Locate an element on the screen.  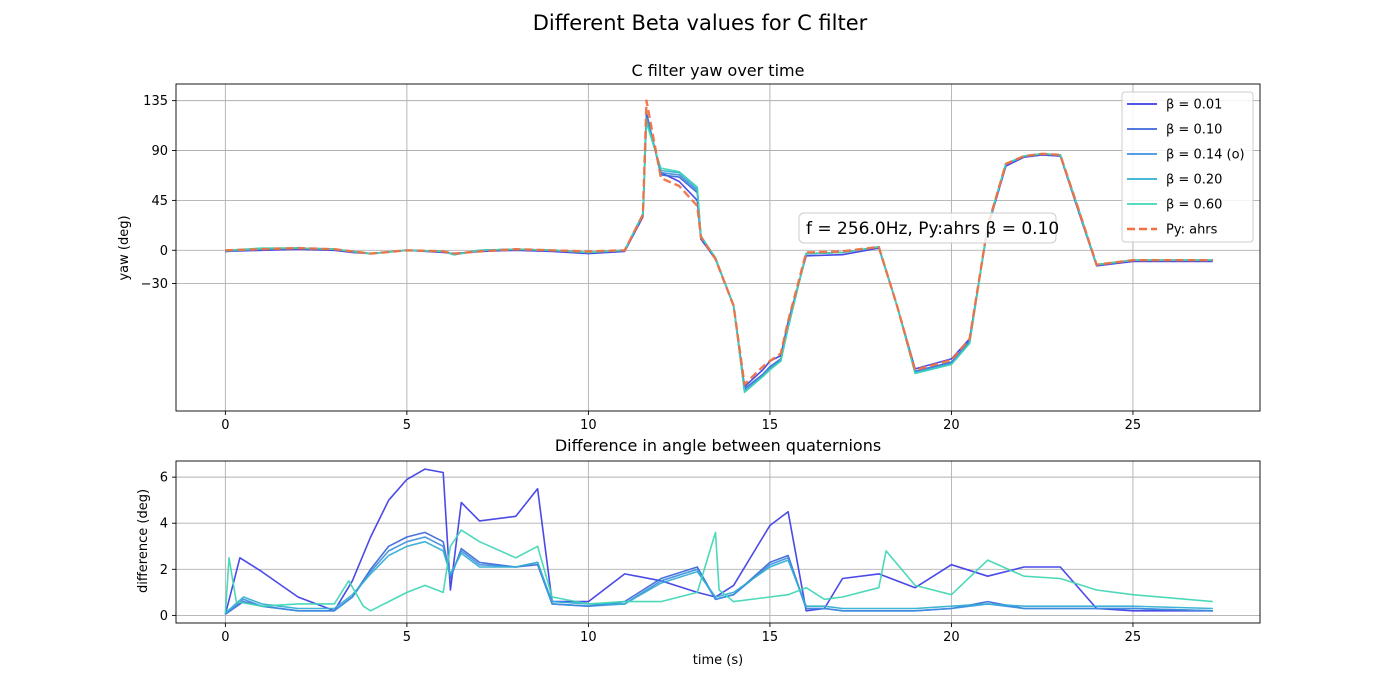
legend-label-3: β = 0.20 is located at coordinates (1194, 180).